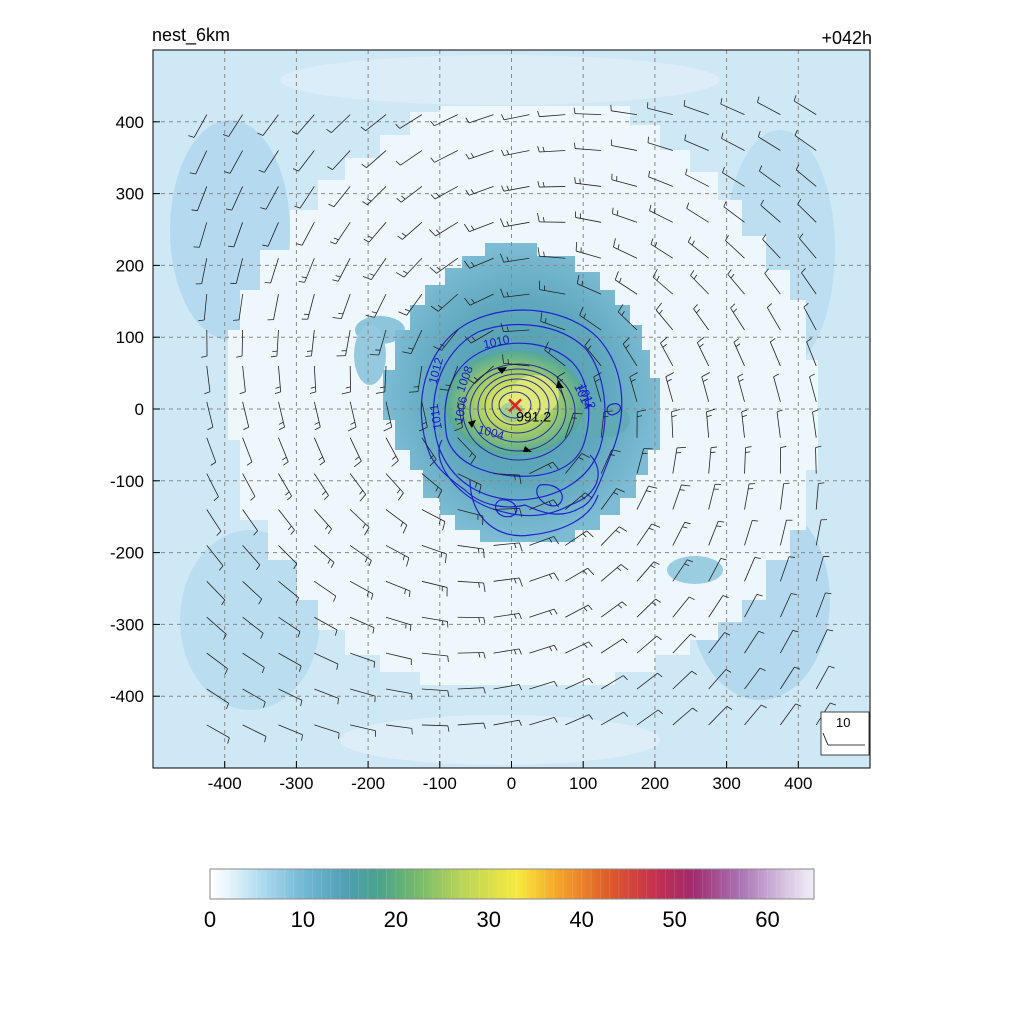 This screenshot has width=1024, height=1024. Describe the element at coordinates (515, 405) in the screenshot. I see `center-cross-icon` at that location.